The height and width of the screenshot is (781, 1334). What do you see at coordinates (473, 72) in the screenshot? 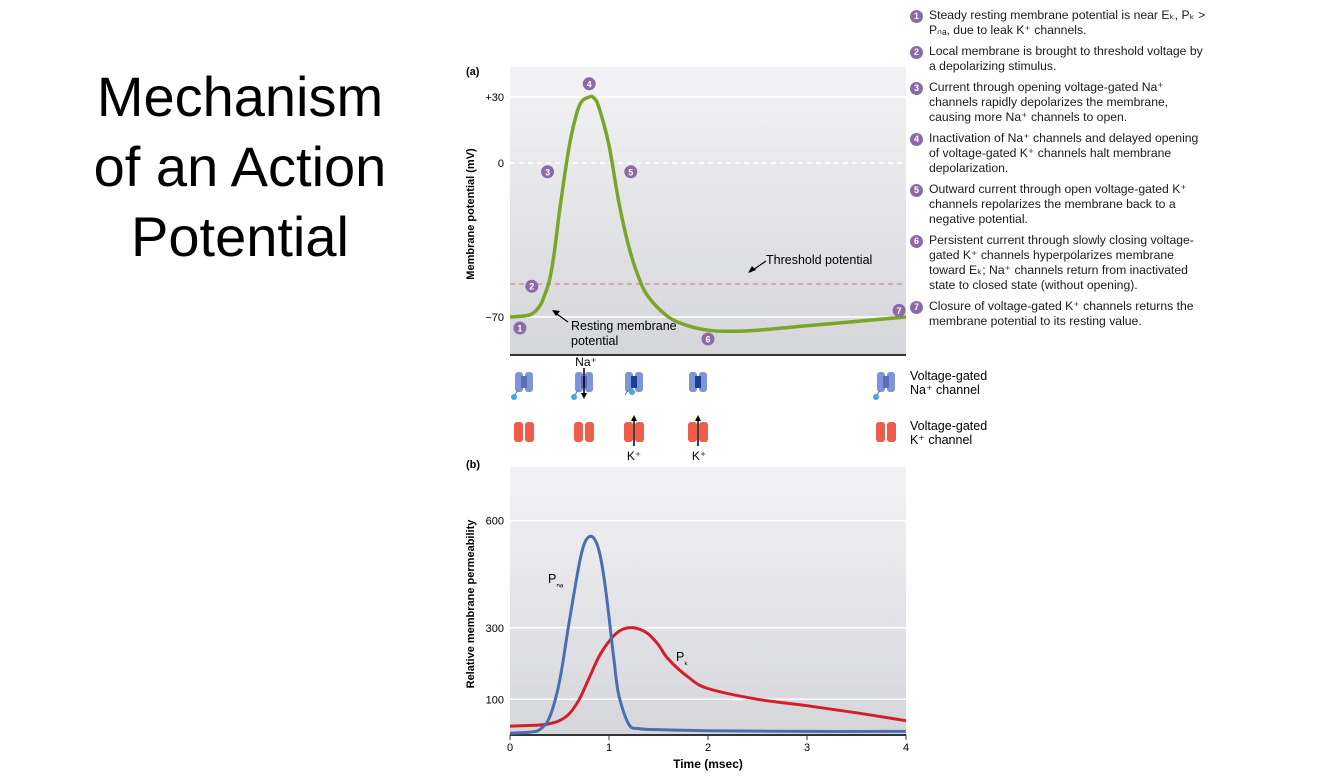
I see `panel-a-label: (a)` at bounding box center [473, 72].